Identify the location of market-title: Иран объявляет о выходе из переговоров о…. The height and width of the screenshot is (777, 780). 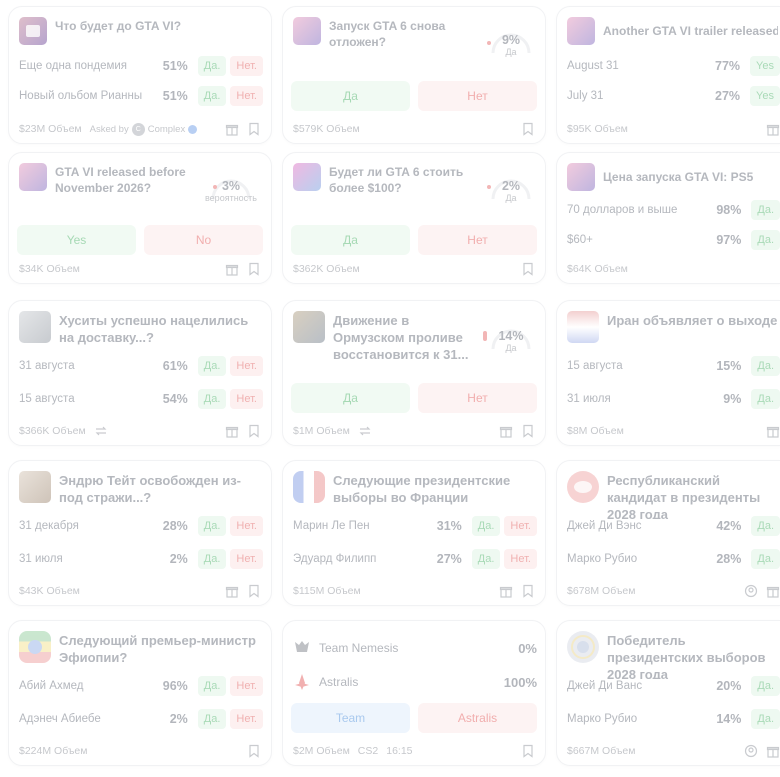
(693, 320).